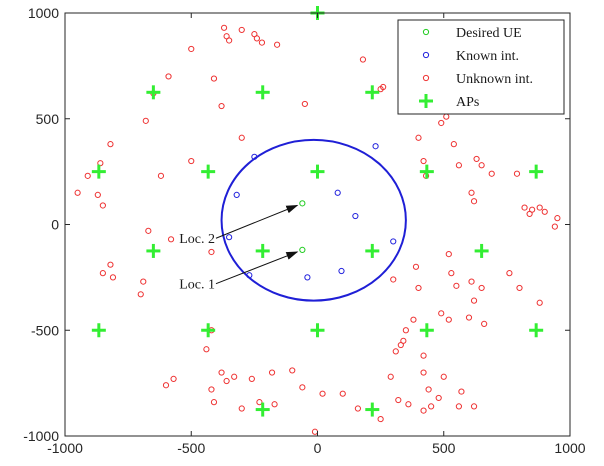 The width and height of the screenshot is (604, 466). What do you see at coordinates (318, 448) in the screenshot?
I see `x-tick-label-2: 0` at bounding box center [318, 448].